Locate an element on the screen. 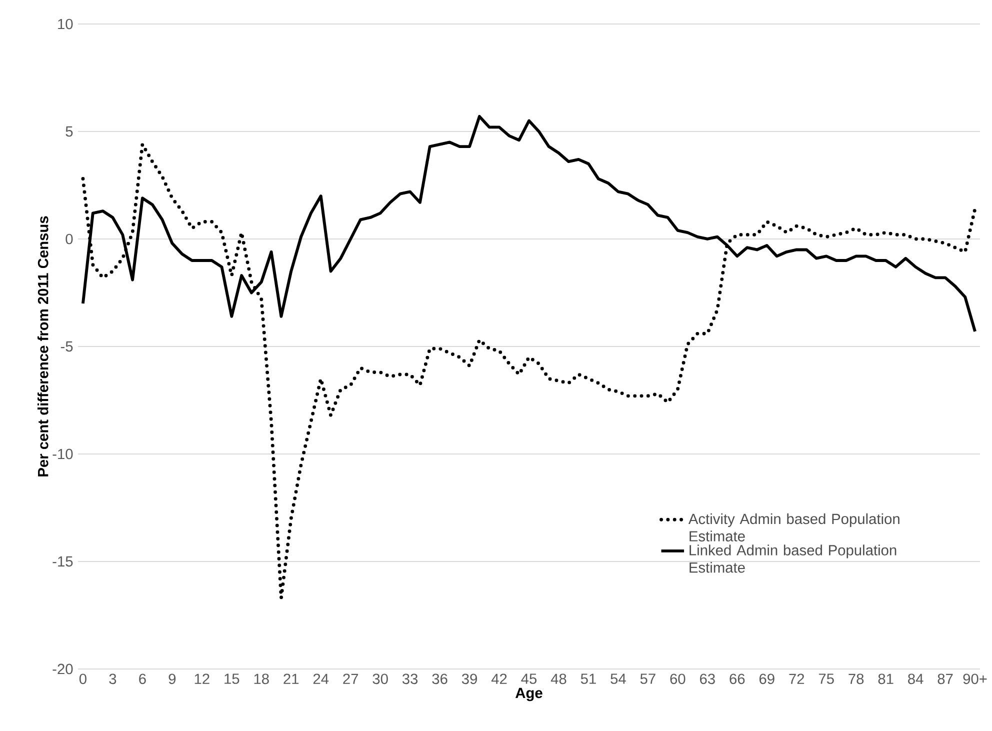 The width and height of the screenshot is (992, 731). x-tick-label: 6 is located at coordinates (142, 679).